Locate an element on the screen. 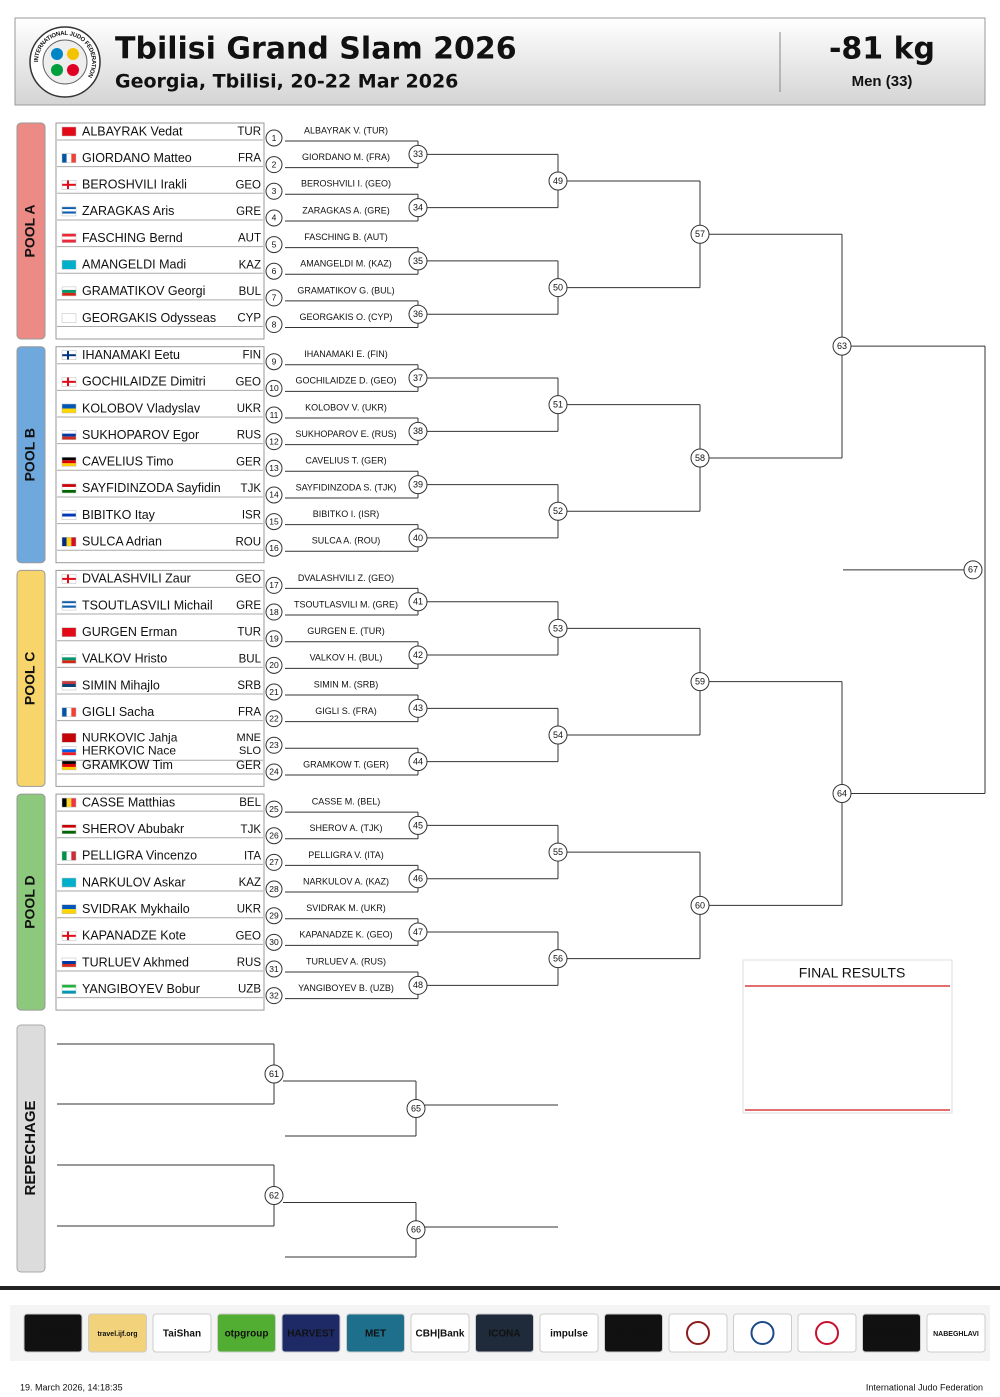 The height and width of the screenshot is (1397, 1000). match-number: 23 is located at coordinates (274, 745).